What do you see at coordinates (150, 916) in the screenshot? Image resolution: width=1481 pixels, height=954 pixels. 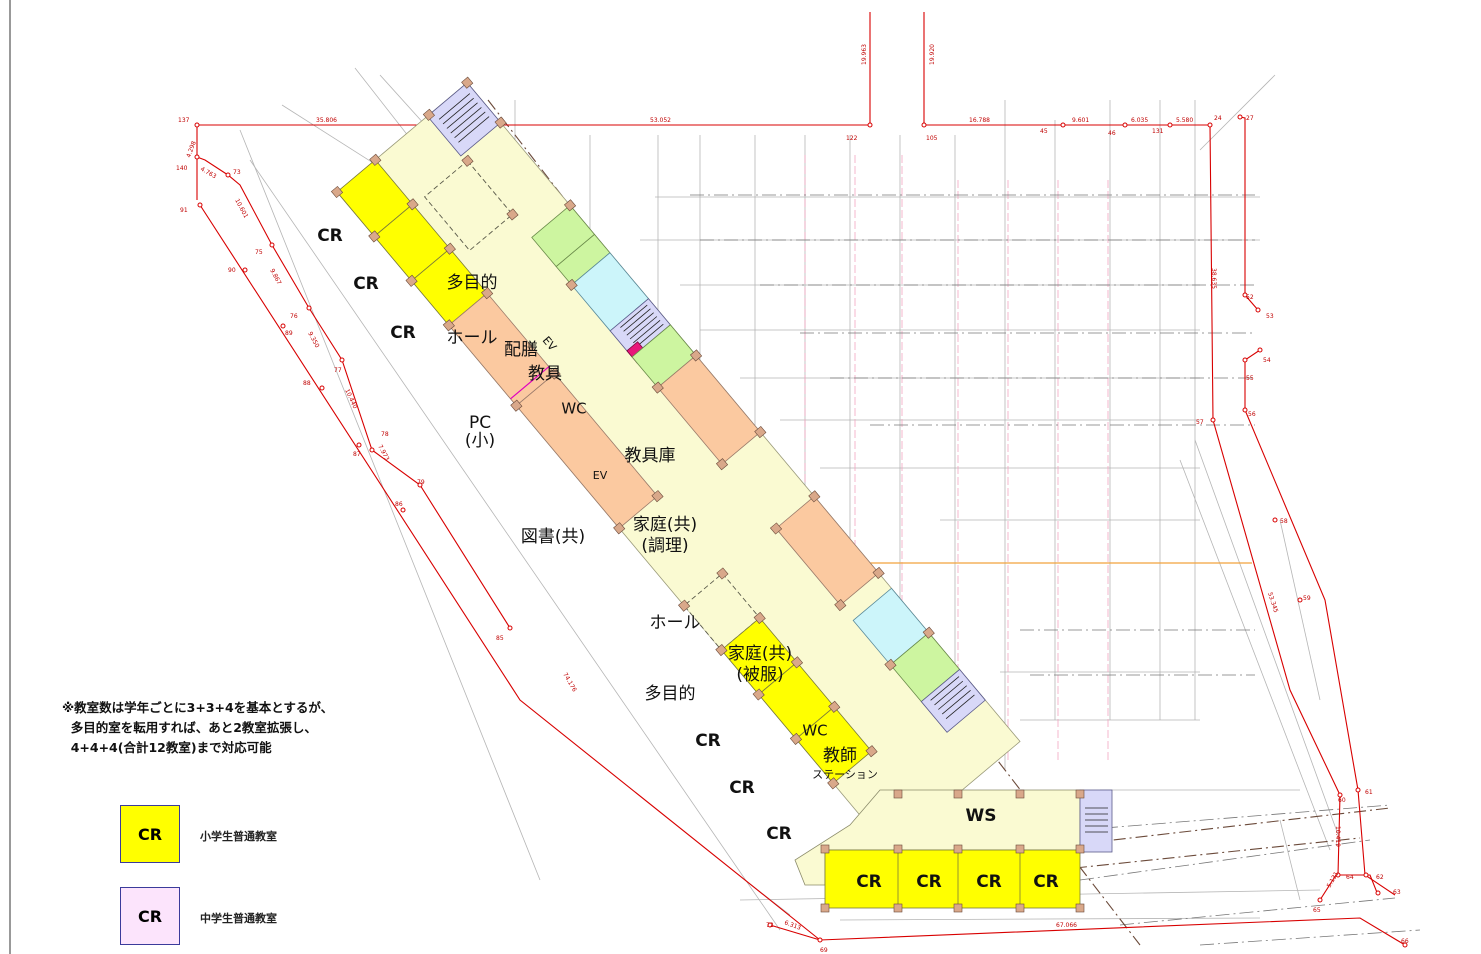 I see `legend-junior-swatch: CR` at bounding box center [150, 916].